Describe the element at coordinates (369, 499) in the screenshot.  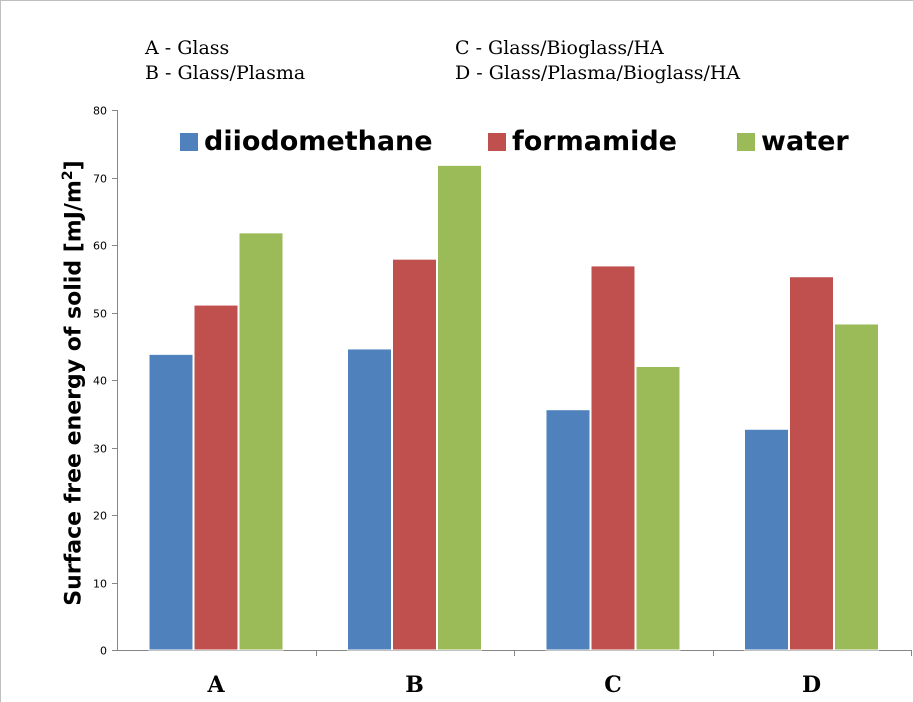
I see `bar-diiodomethane-B` at that location.